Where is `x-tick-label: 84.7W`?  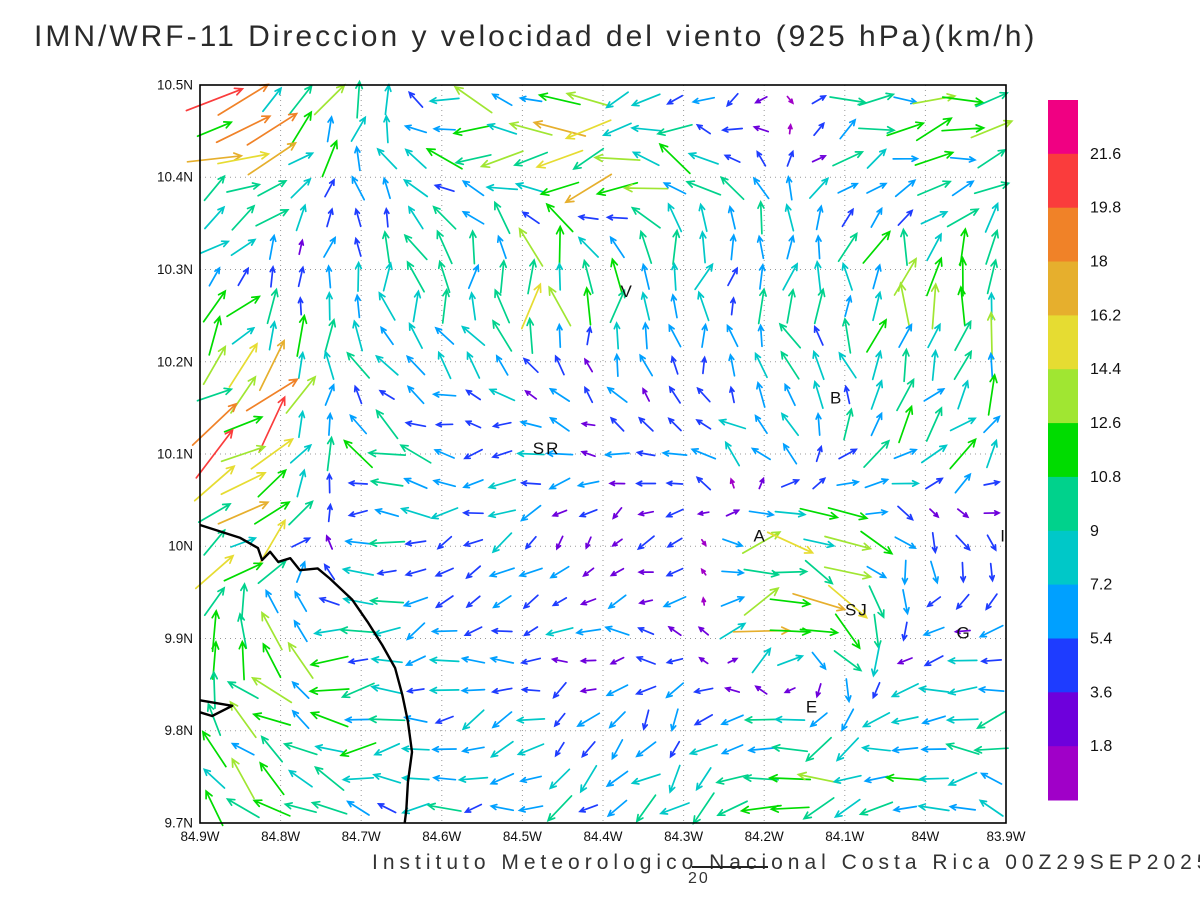
x-tick-label: 84.7W is located at coordinates (361, 836).